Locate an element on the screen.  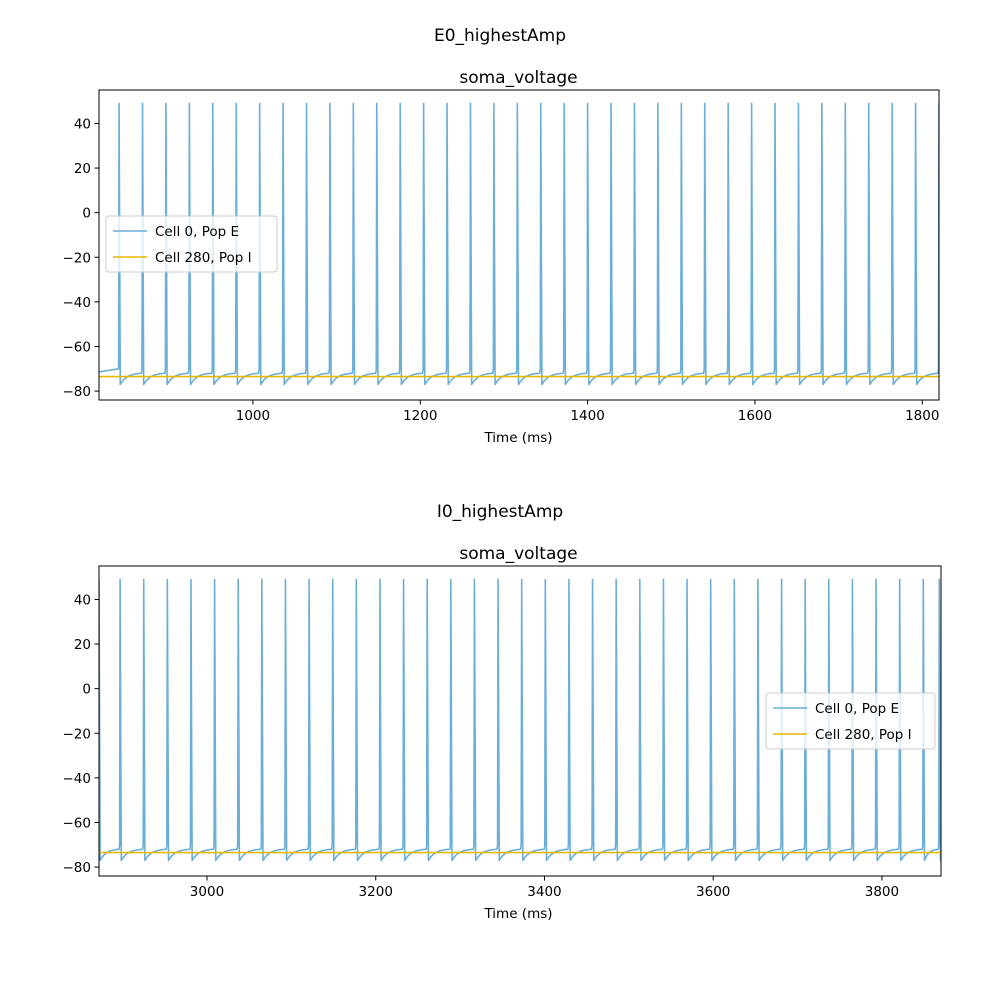
x-tick-label: 1000 is located at coordinates (253, 416).